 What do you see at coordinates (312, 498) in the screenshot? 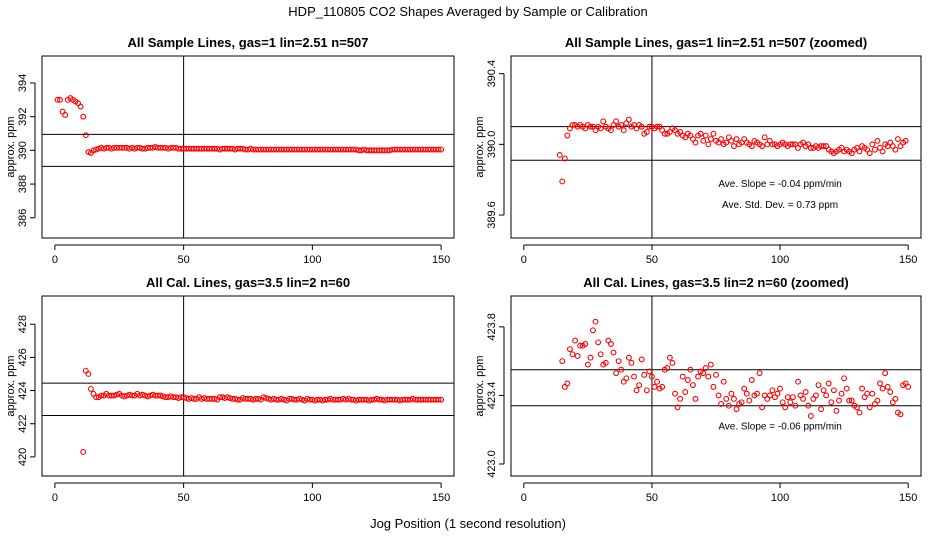
I see `x-tick-label-3: 100` at bounding box center [312, 498].